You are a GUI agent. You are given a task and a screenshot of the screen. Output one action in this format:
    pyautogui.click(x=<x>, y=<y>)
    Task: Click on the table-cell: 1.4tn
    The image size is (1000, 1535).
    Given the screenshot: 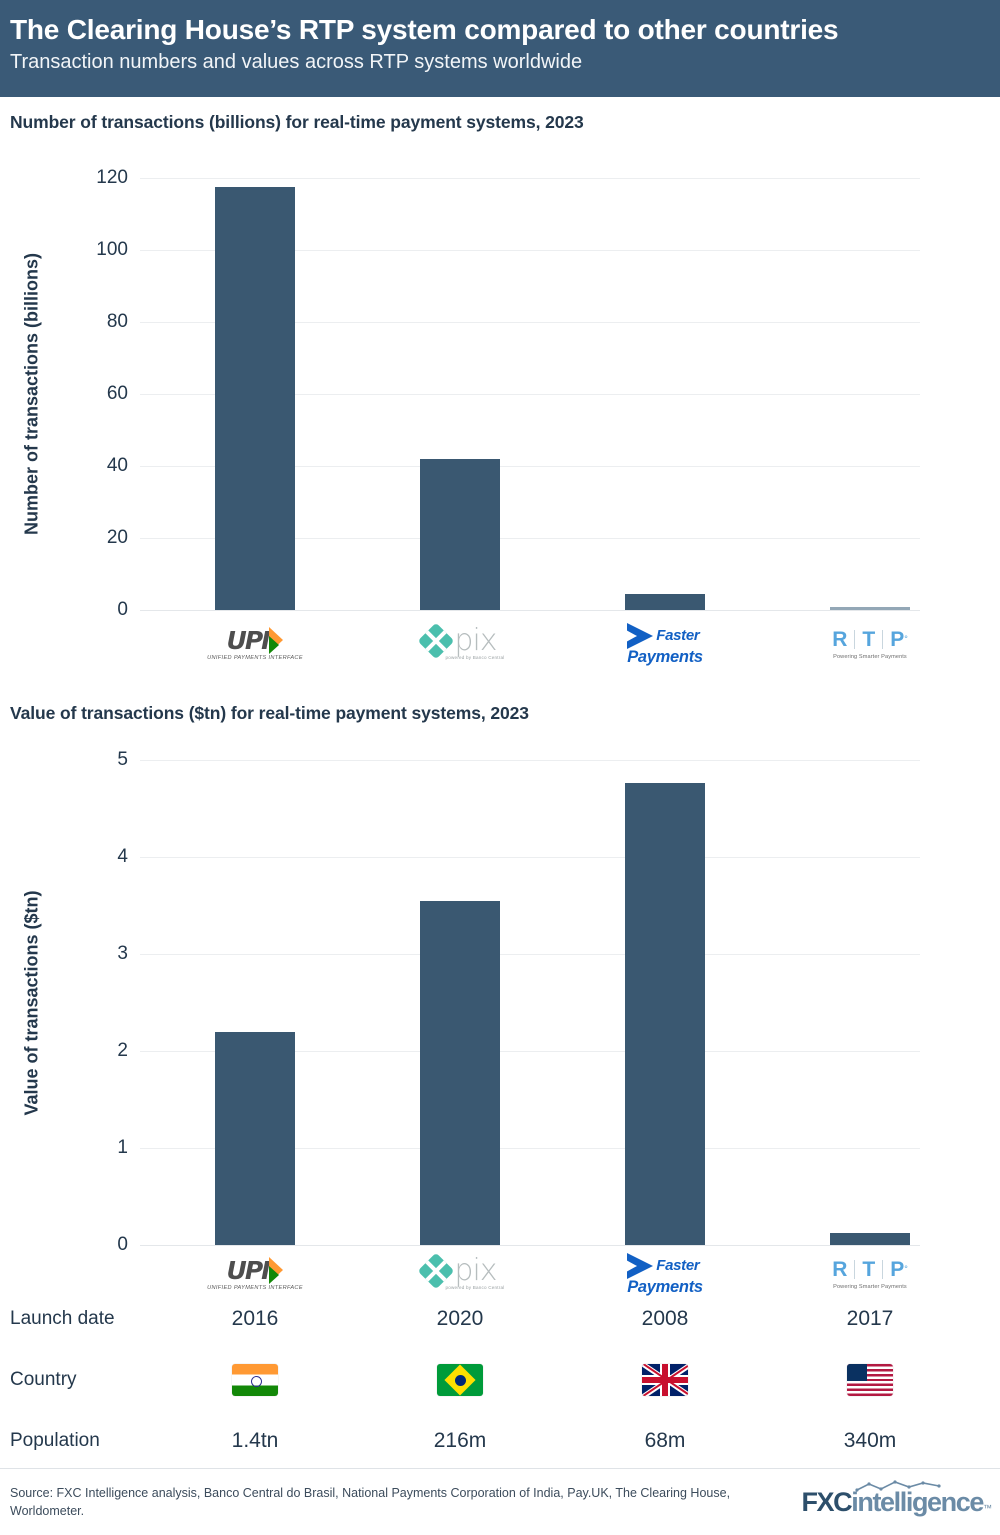 What is the action you would take?
    pyautogui.click(x=255, y=1440)
    